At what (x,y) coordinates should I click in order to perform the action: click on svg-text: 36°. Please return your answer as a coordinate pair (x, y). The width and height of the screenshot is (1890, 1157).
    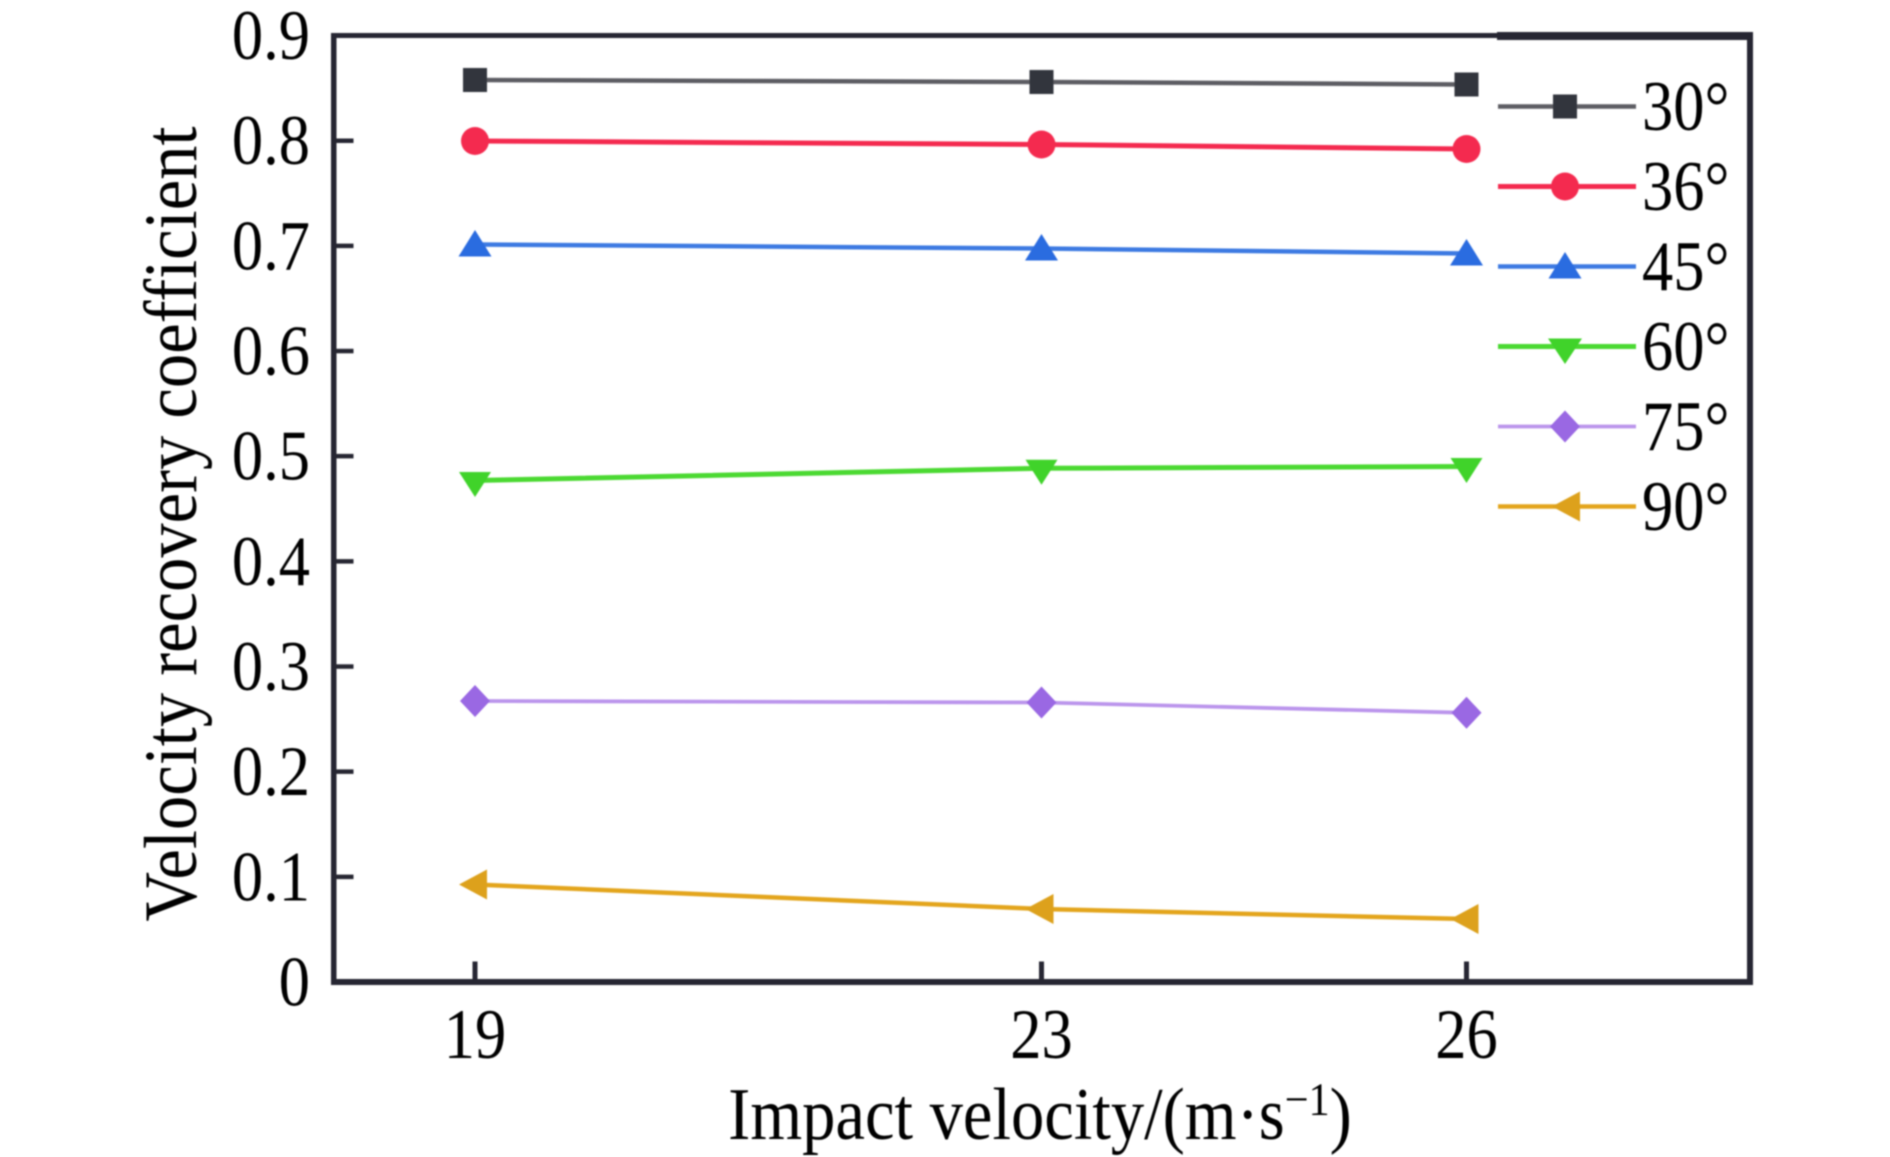
    Looking at the image, I should click on (1685, 186).